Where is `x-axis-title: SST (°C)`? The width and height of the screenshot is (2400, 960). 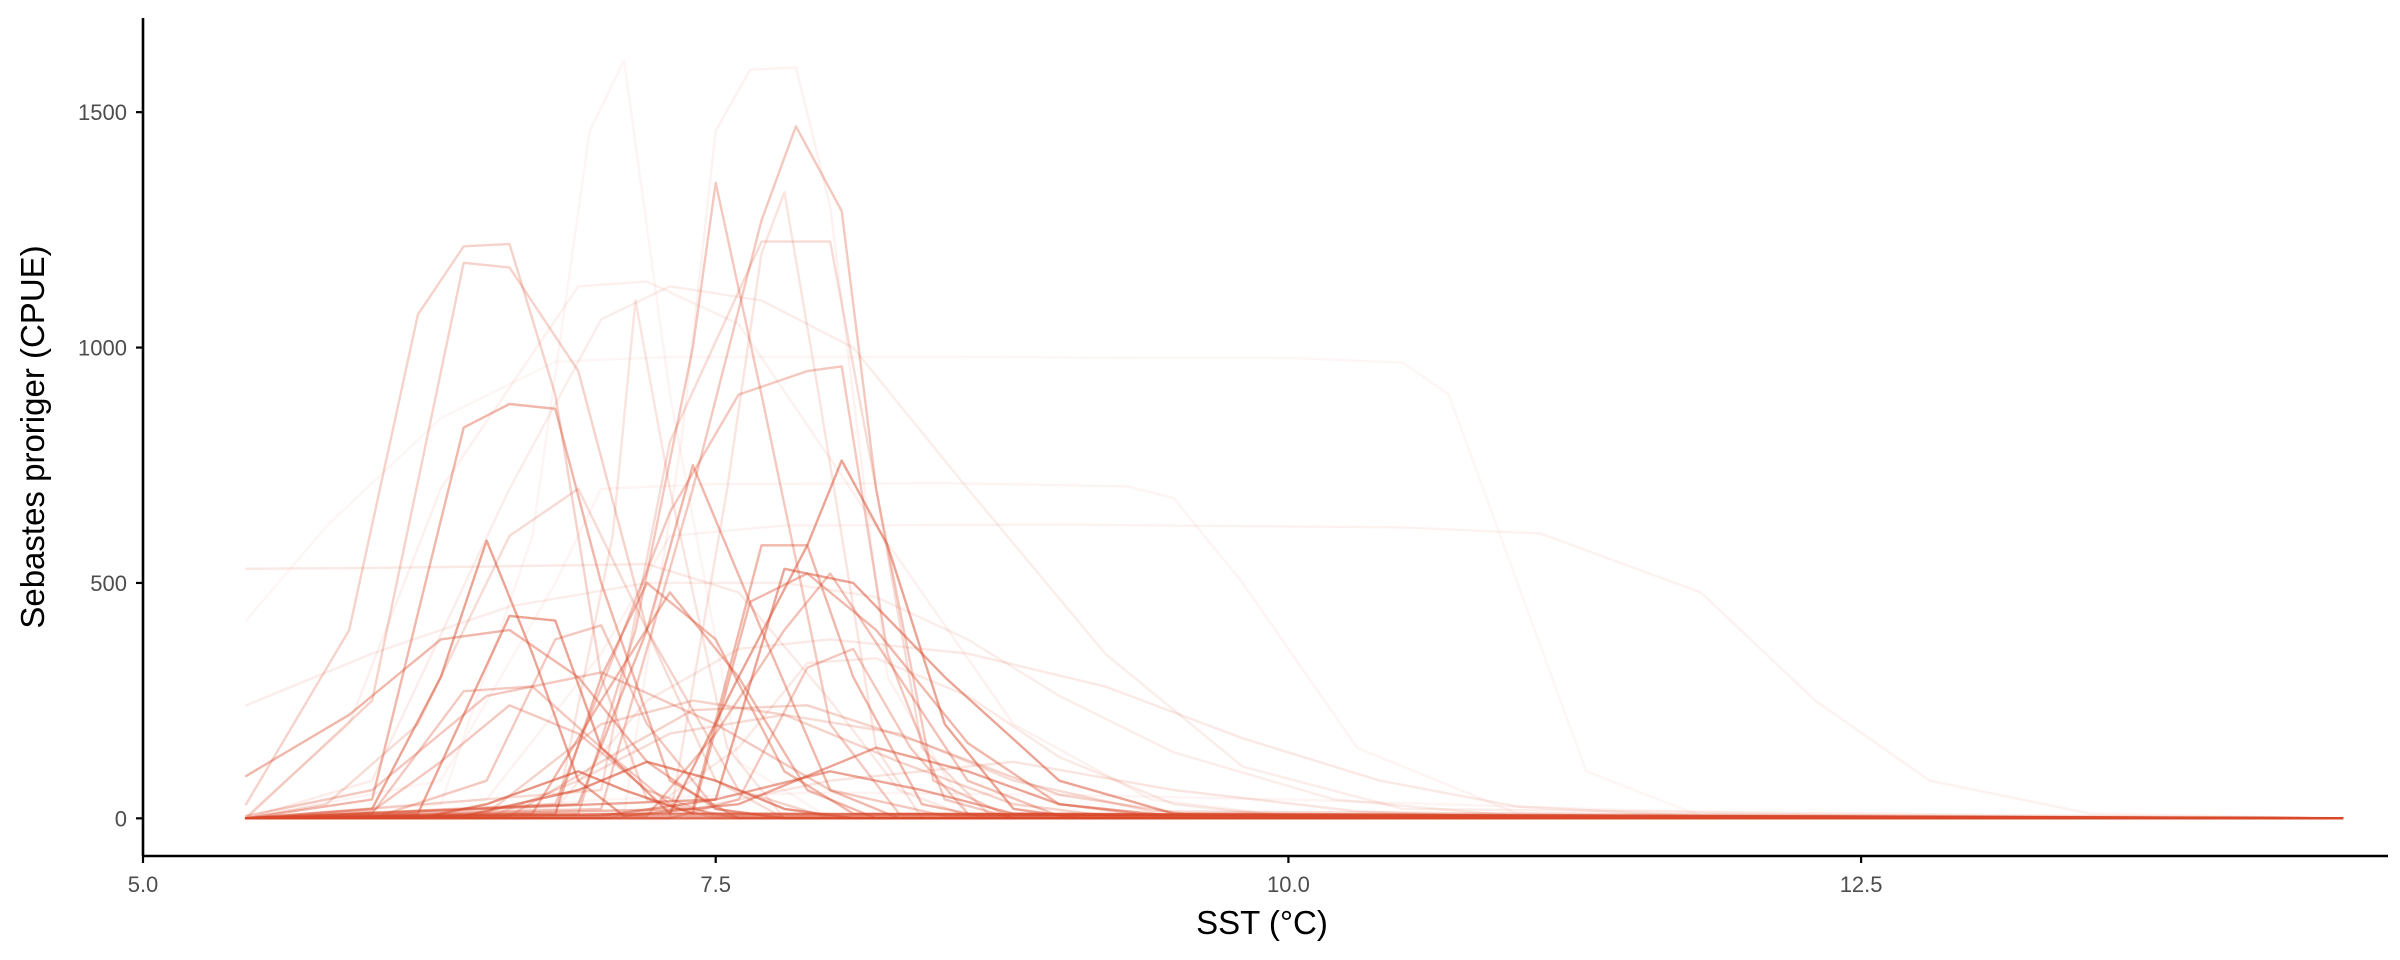
x-axis-title: SST (°C) is located at coordinates (1262, 922).